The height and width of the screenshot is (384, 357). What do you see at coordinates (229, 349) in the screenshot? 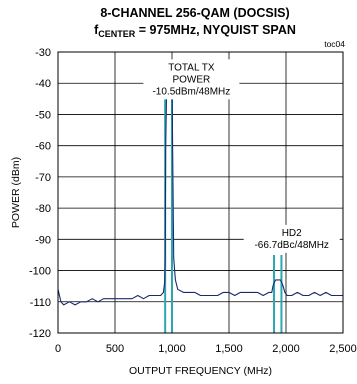
I see `x-tick-label: 1,500` at bounding box center [229, 349].